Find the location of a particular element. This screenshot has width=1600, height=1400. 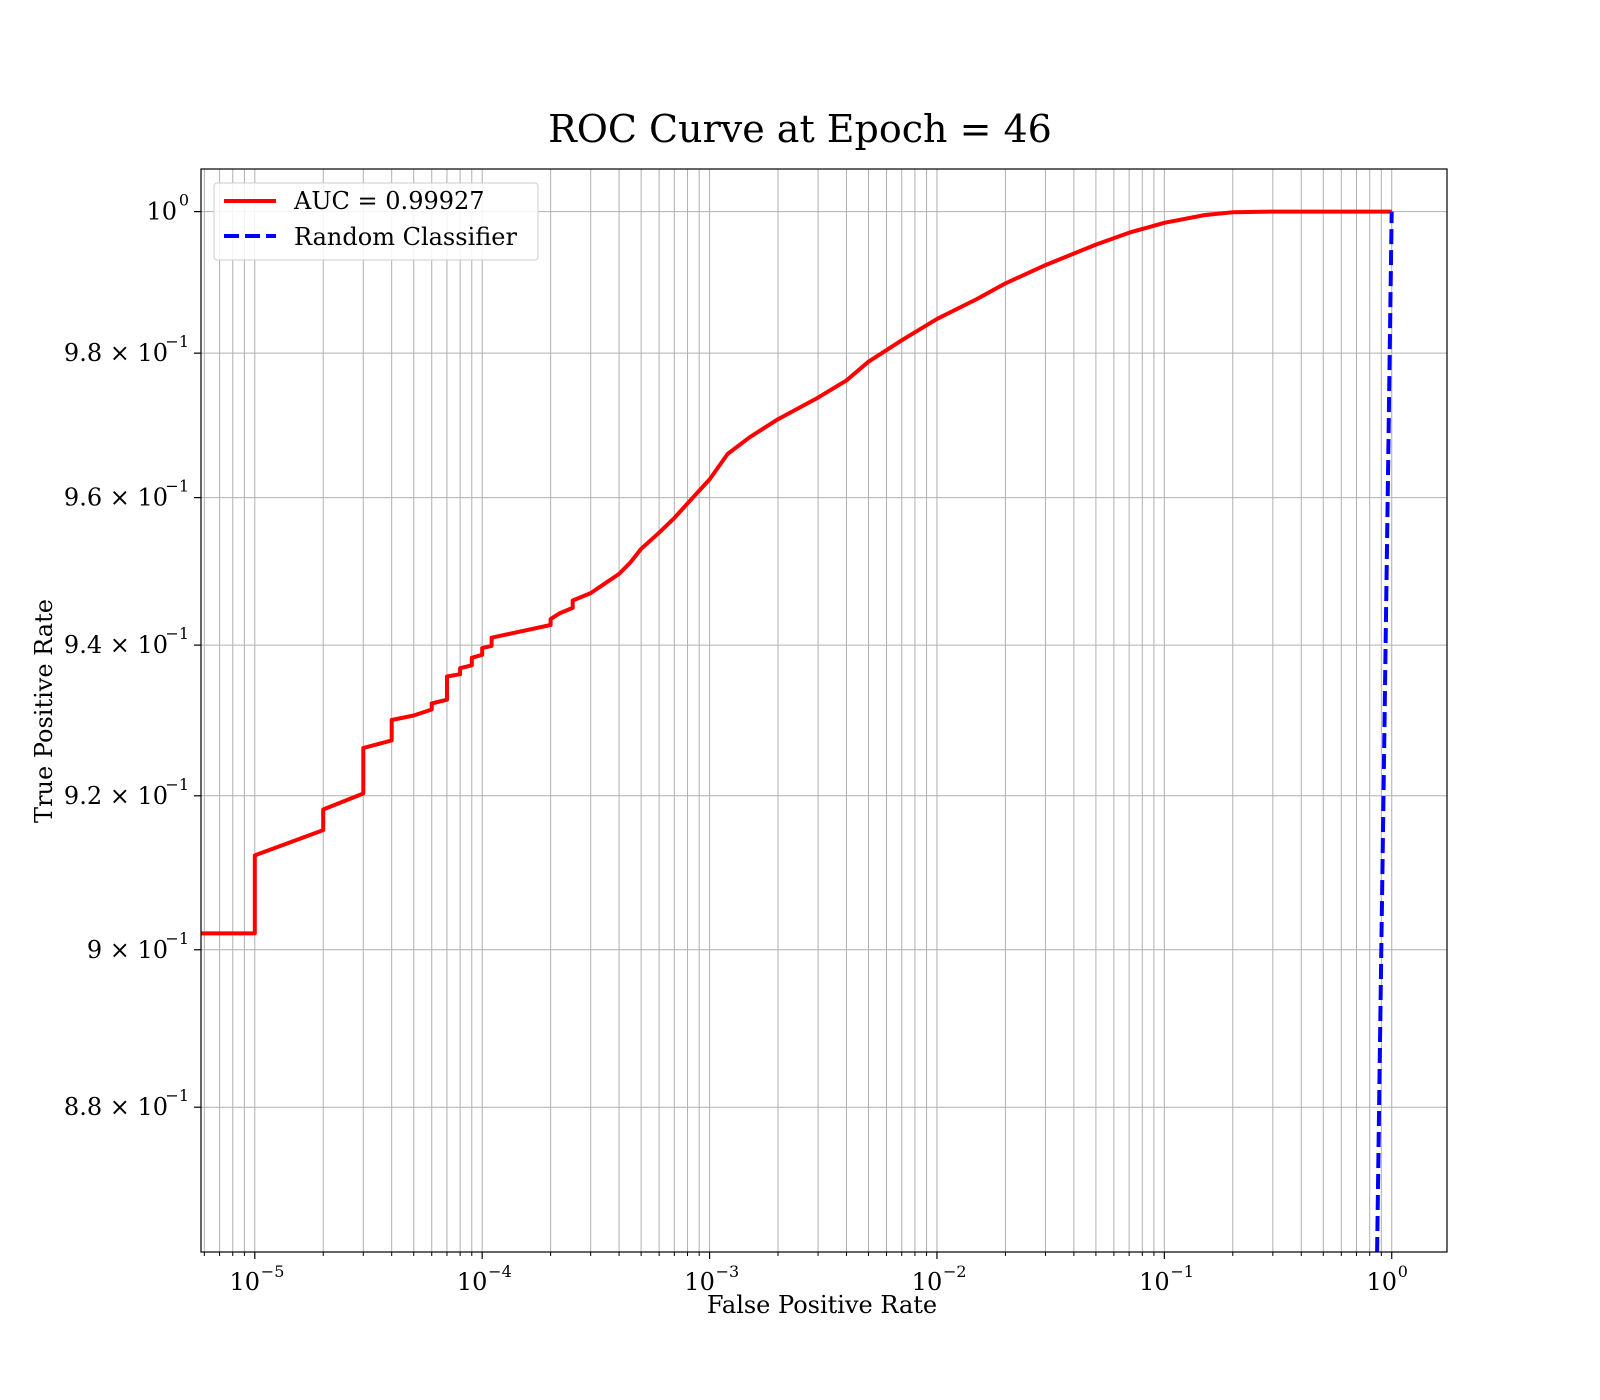

x-axis-label: False Positive Rate is located at coordinates (822, 1305).